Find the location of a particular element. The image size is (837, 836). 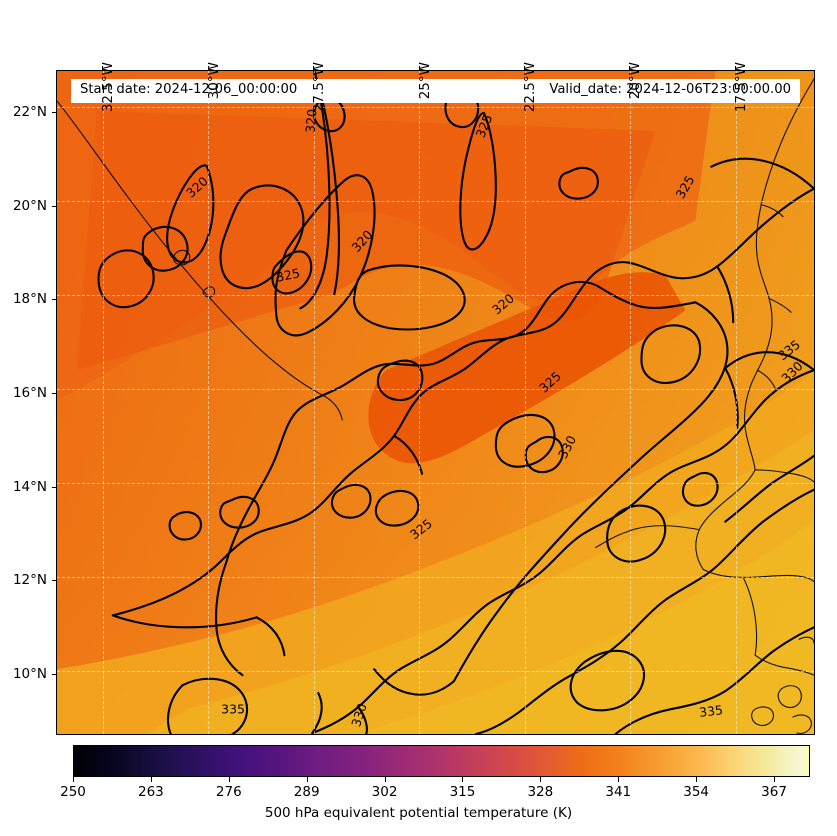

colorbar-tick-label: 276 is located at coordinates (228, 792).